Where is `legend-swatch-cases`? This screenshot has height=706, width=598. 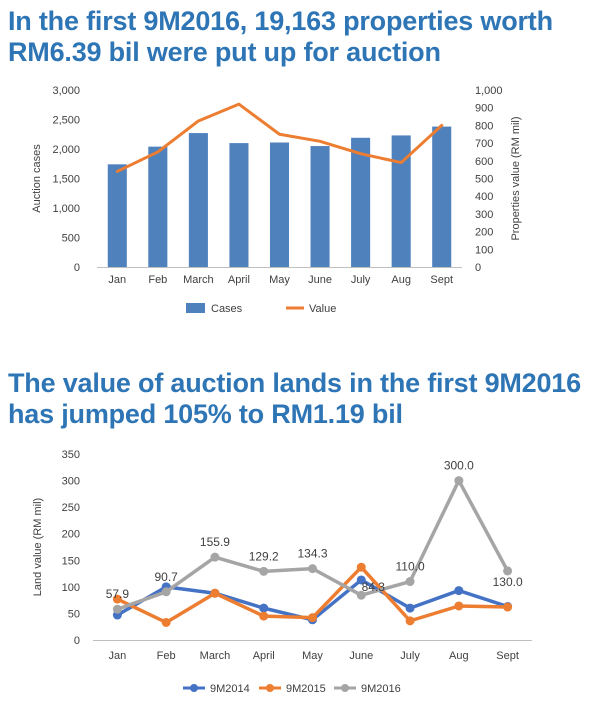 legend-swatch-cases is located at coordinates (195, 308).